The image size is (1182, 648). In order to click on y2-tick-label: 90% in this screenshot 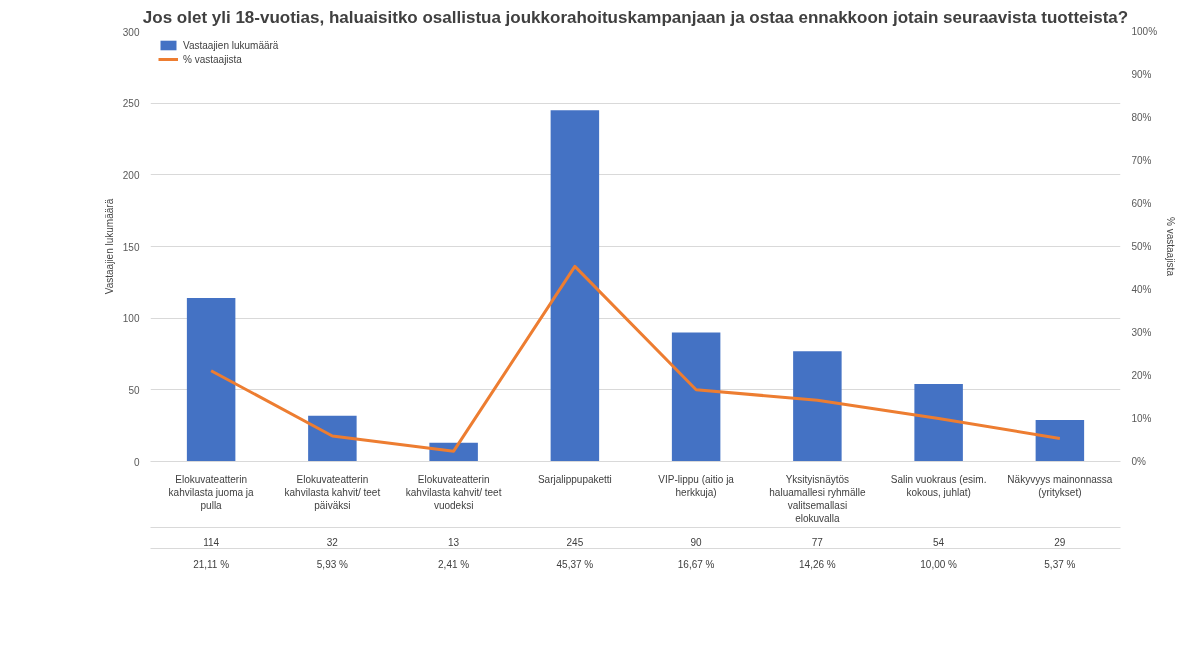, I will do `click(1141, 74)`.